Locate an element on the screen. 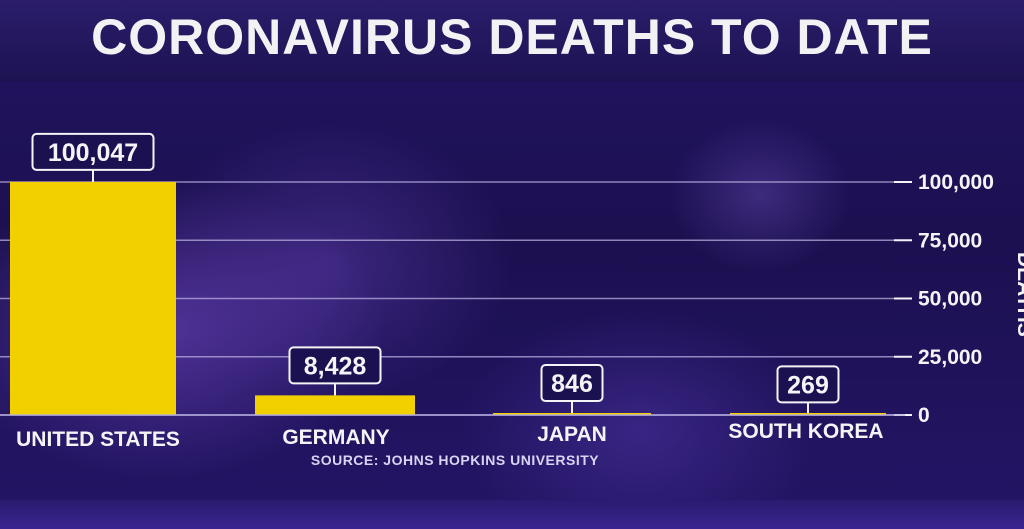 This screenshot has width=1024, height=529. source-note: SOURCE: JOHNS HOPKINS UNIVERSITY is located at coordinates (455, 460).